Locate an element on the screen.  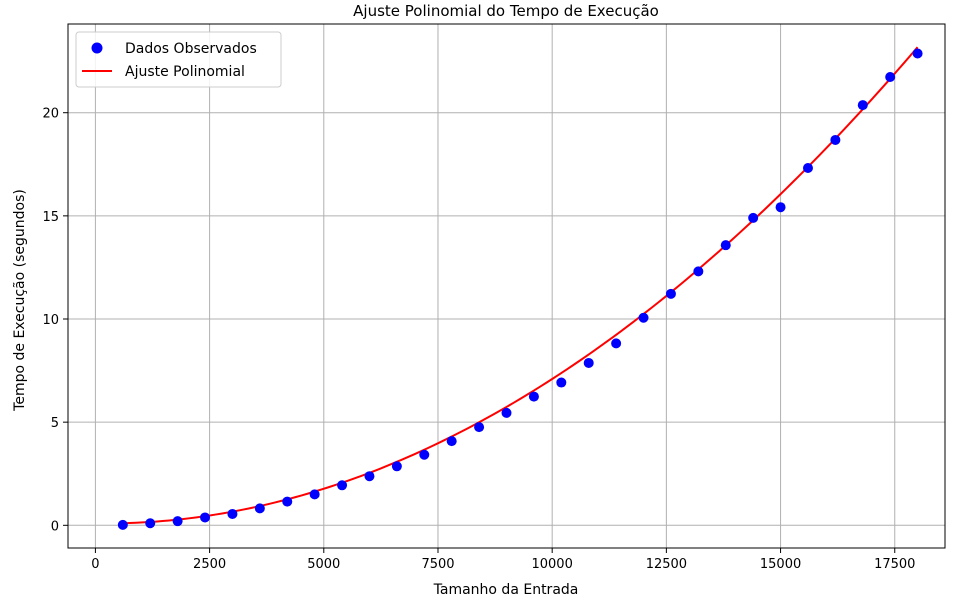
x-tick-label: 12500 is located at coordinates (666, 564).